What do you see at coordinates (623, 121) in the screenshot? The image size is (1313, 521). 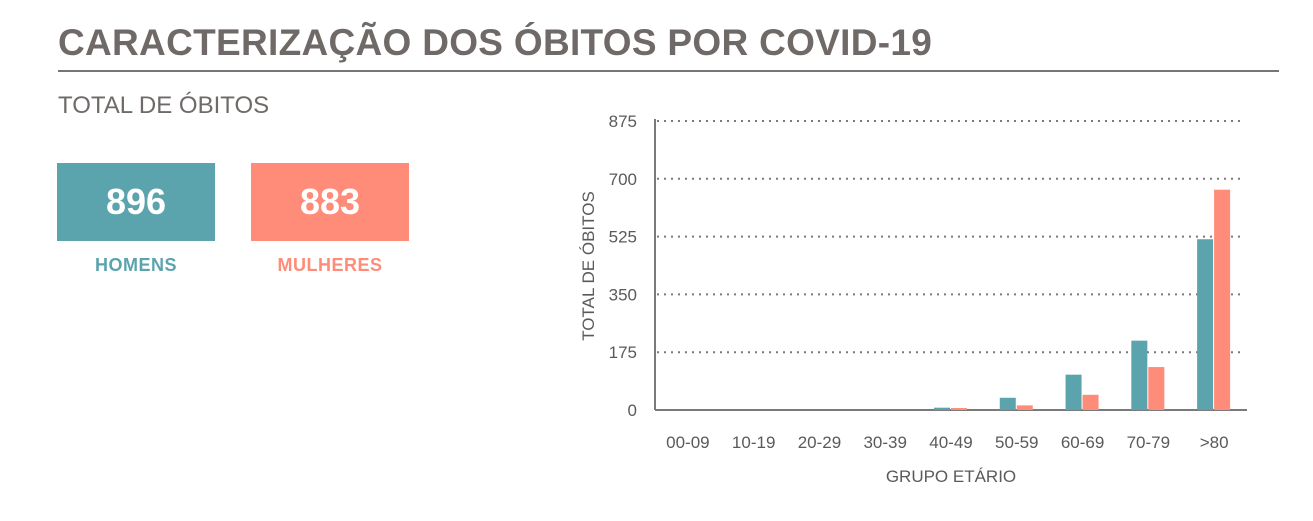 I see `y-tick-label: 875` at bounding box center [623, 121].